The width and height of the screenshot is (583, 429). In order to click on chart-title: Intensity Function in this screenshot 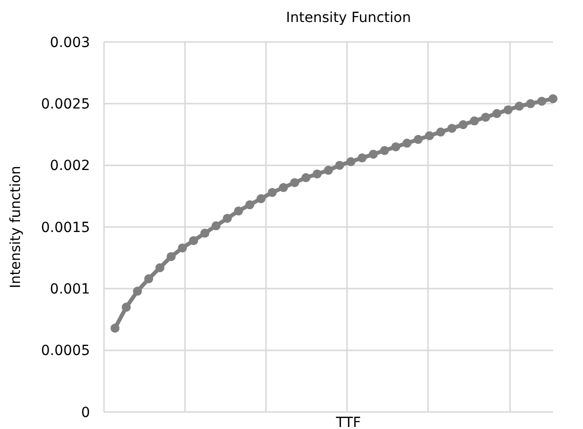, I will do `click(348, 18)`.